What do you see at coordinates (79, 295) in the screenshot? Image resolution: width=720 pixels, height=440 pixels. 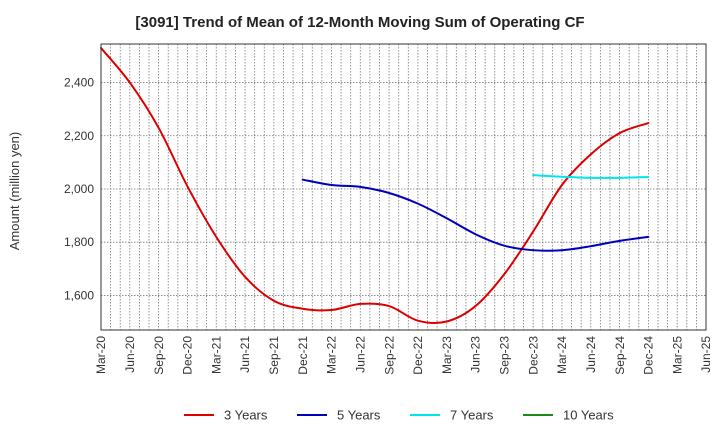 I see `y-tick-label: 1,600` at bounding box center [79, 295].